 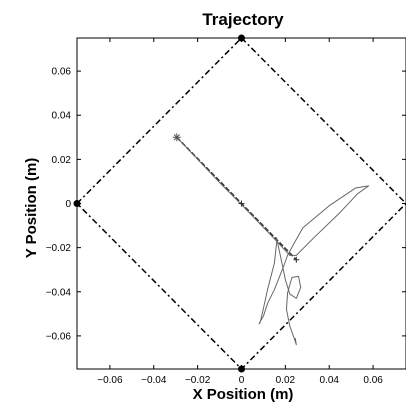 I want to click on x-tick-label: 0.04, so click(x=329, y=380).